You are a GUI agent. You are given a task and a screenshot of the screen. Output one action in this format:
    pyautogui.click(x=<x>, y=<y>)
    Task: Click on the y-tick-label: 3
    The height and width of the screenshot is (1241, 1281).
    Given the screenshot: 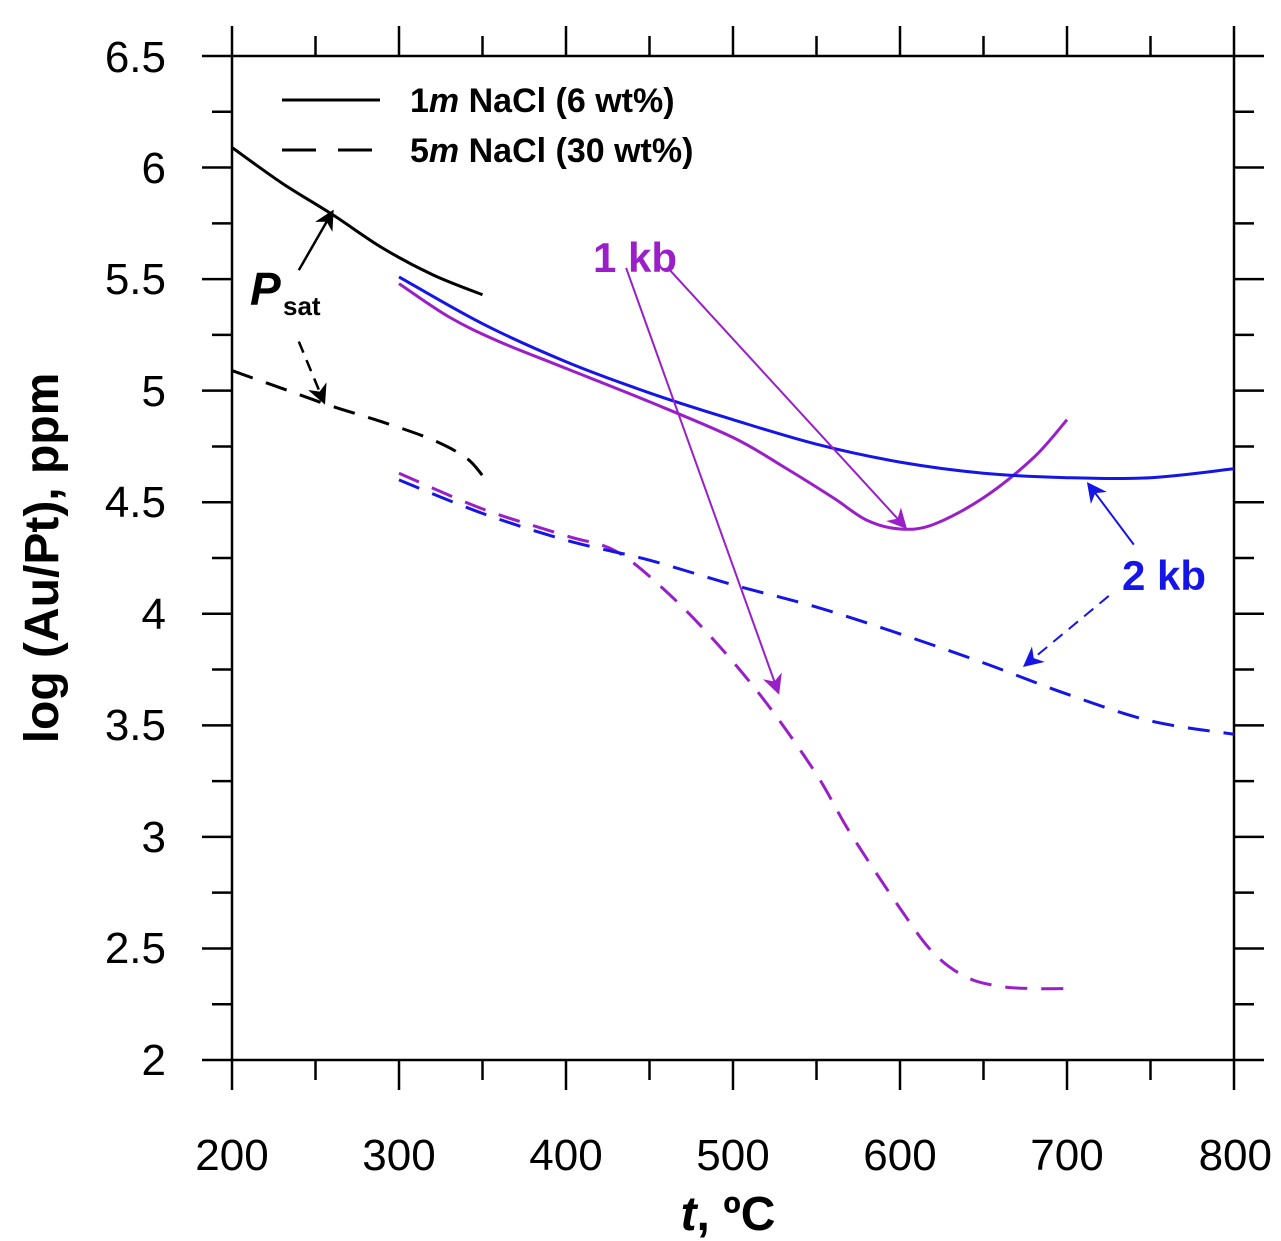 What is the action you would take?
    pyautogui.click(x=154, y=837)
    